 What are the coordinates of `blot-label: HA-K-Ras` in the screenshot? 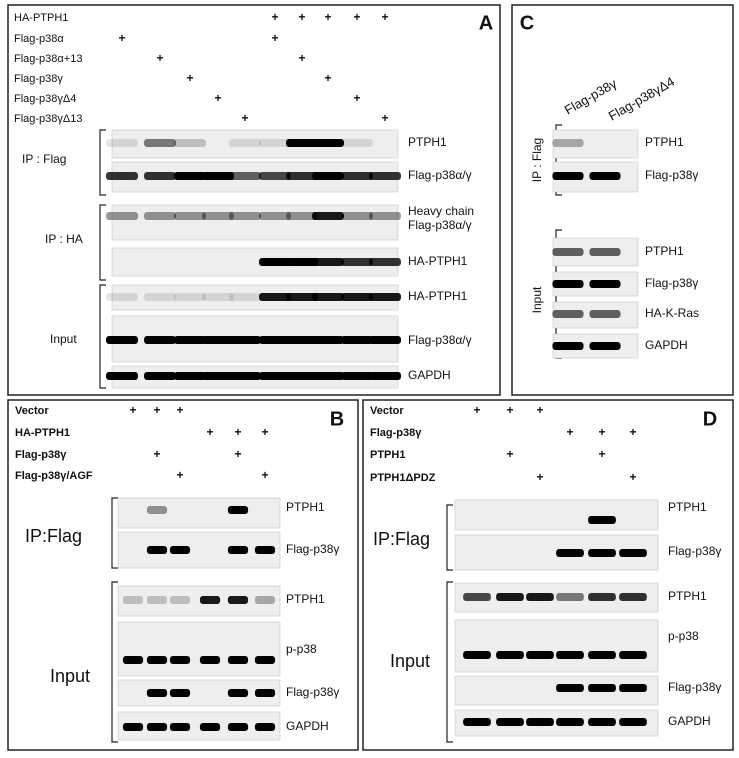 It's located at (672, 313).